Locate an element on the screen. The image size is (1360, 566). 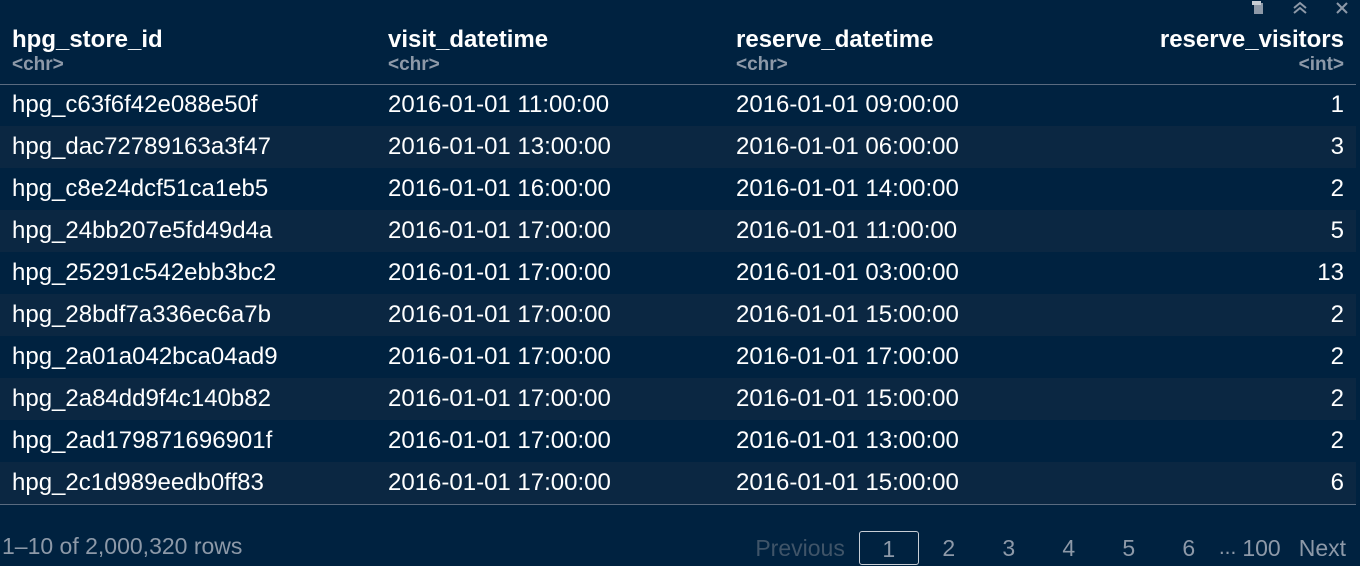
page-button-2: 2 is located at coordinates (949, 547).